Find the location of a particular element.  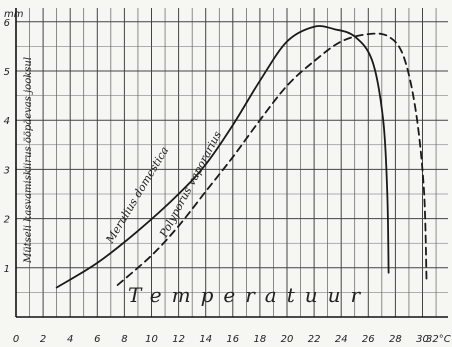

y-tick-label: 2 is located at coordinates (7, 220).